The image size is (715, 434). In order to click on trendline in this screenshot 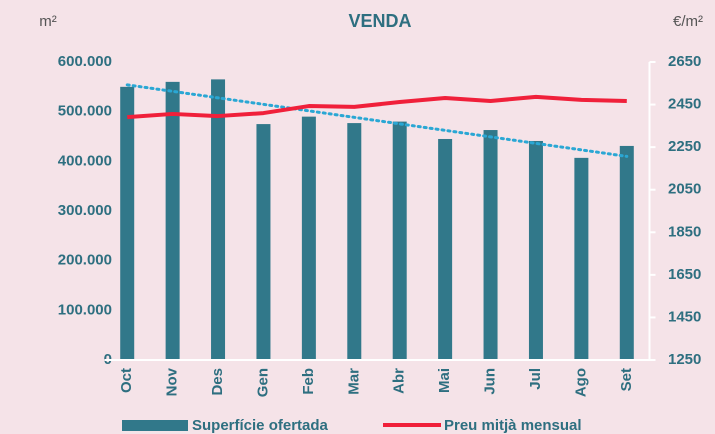, I will do `click(377, 120)`.